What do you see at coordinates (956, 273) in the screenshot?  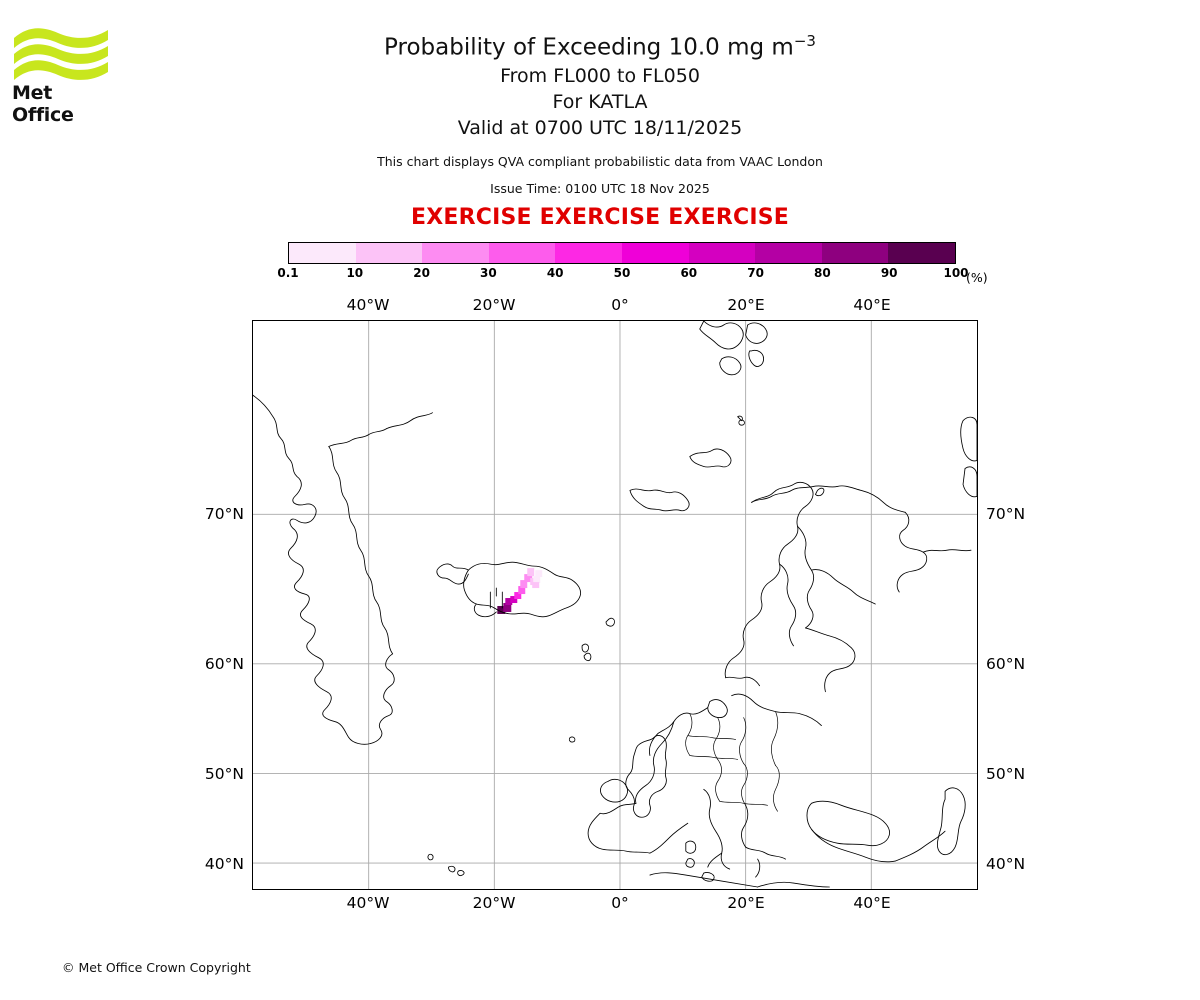 I see `colorbar-tick-100: 100` at bounding box center [956, 273].